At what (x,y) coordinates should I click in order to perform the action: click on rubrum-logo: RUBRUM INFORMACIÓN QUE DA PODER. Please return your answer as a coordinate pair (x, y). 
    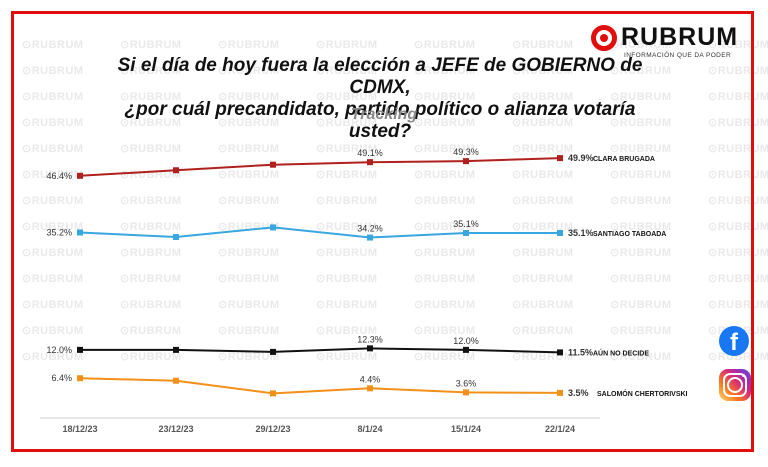
    Looking at the image, I should click on (666, 43).